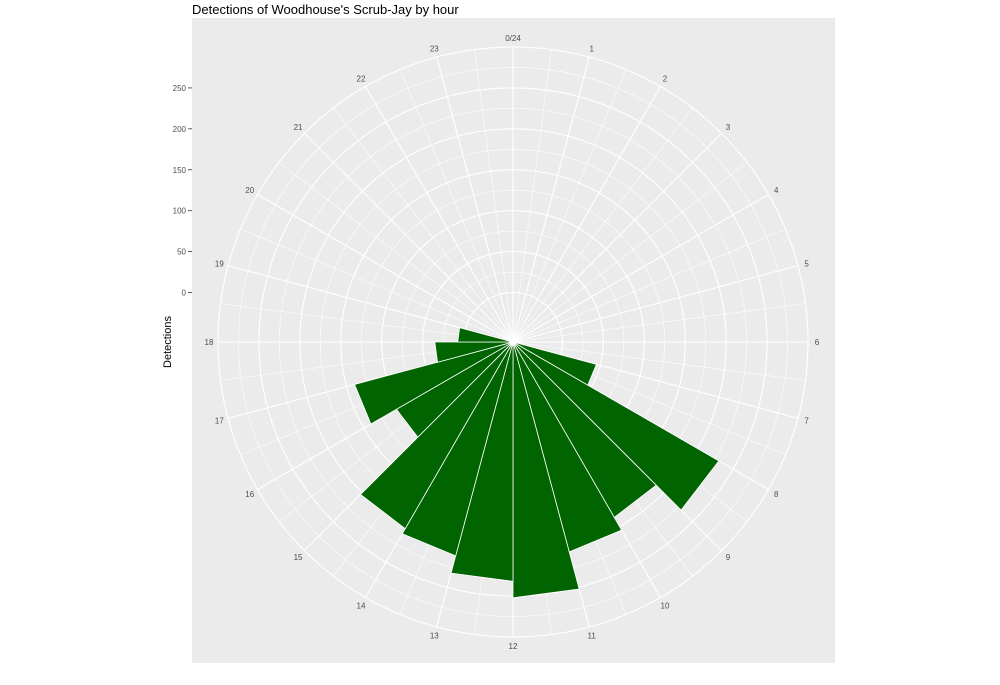 The image size is (1000, 685). I want to click on x-tick-label: 9, so click(728, 557).